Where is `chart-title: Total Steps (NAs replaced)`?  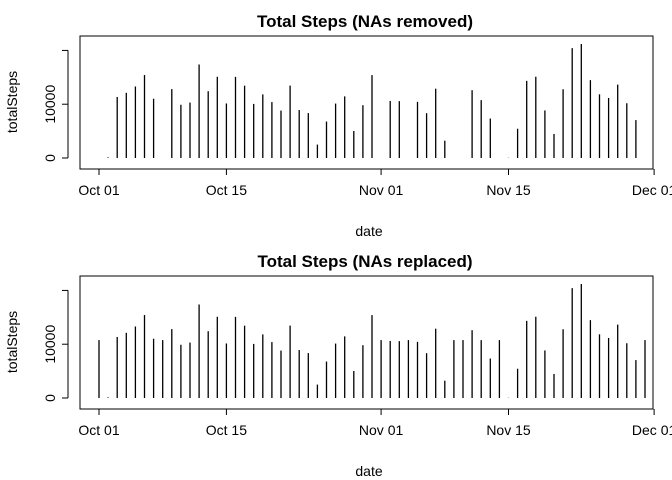
chart-title: Total Steps (NAs replaced) is located at coordinates (364, 261).